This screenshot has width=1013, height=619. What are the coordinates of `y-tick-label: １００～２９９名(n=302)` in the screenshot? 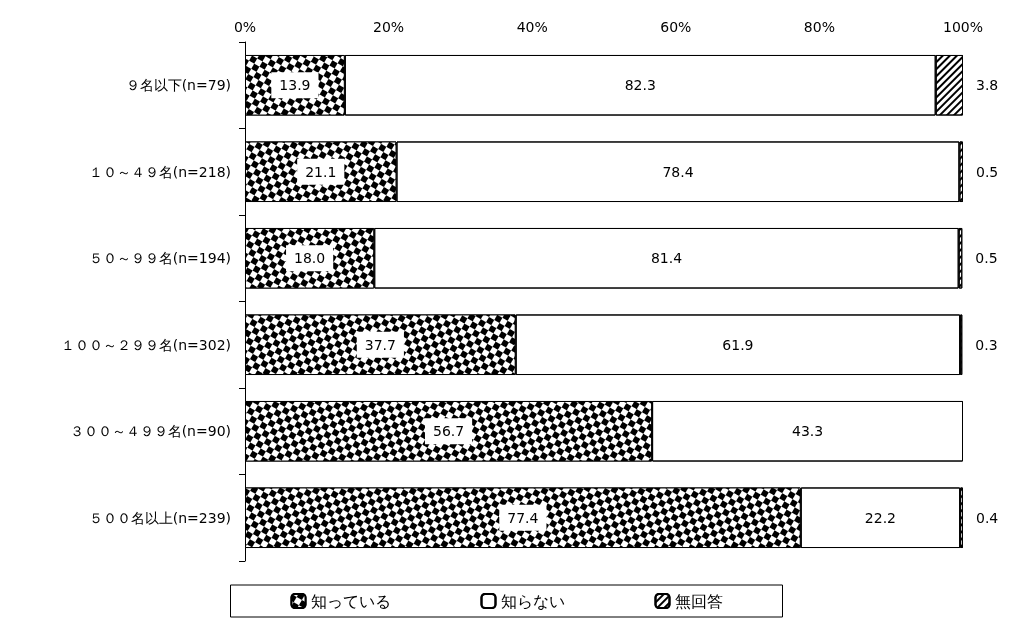 It's located at (145, 344).